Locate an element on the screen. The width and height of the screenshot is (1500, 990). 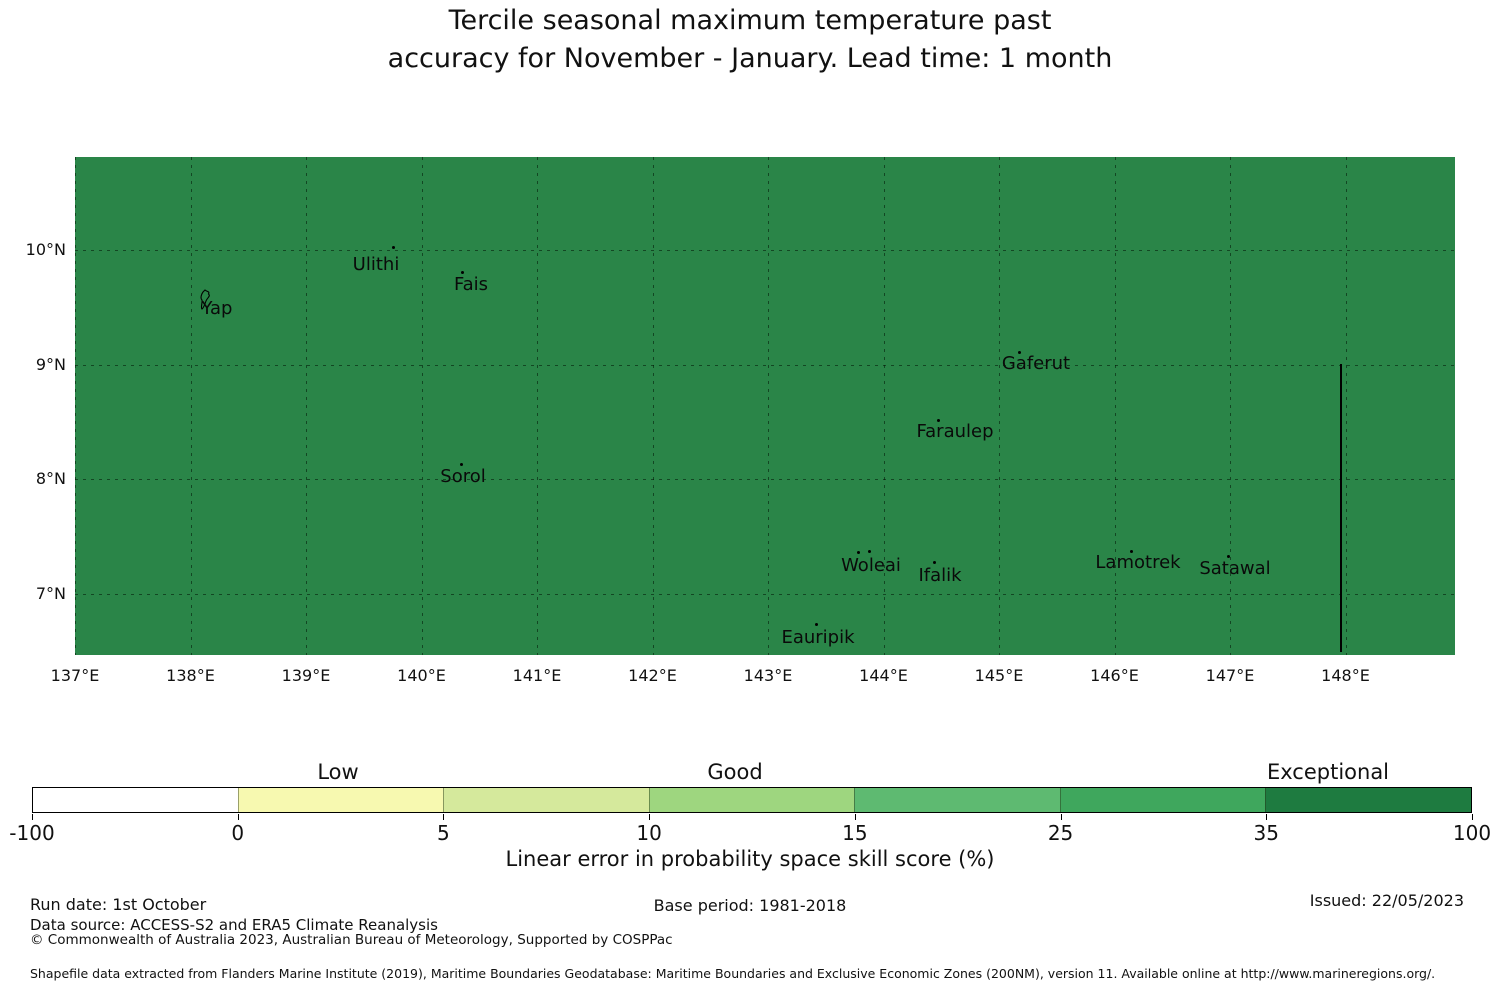
x-axis-tick-label: 140°E is located at coordinates (421, 675).